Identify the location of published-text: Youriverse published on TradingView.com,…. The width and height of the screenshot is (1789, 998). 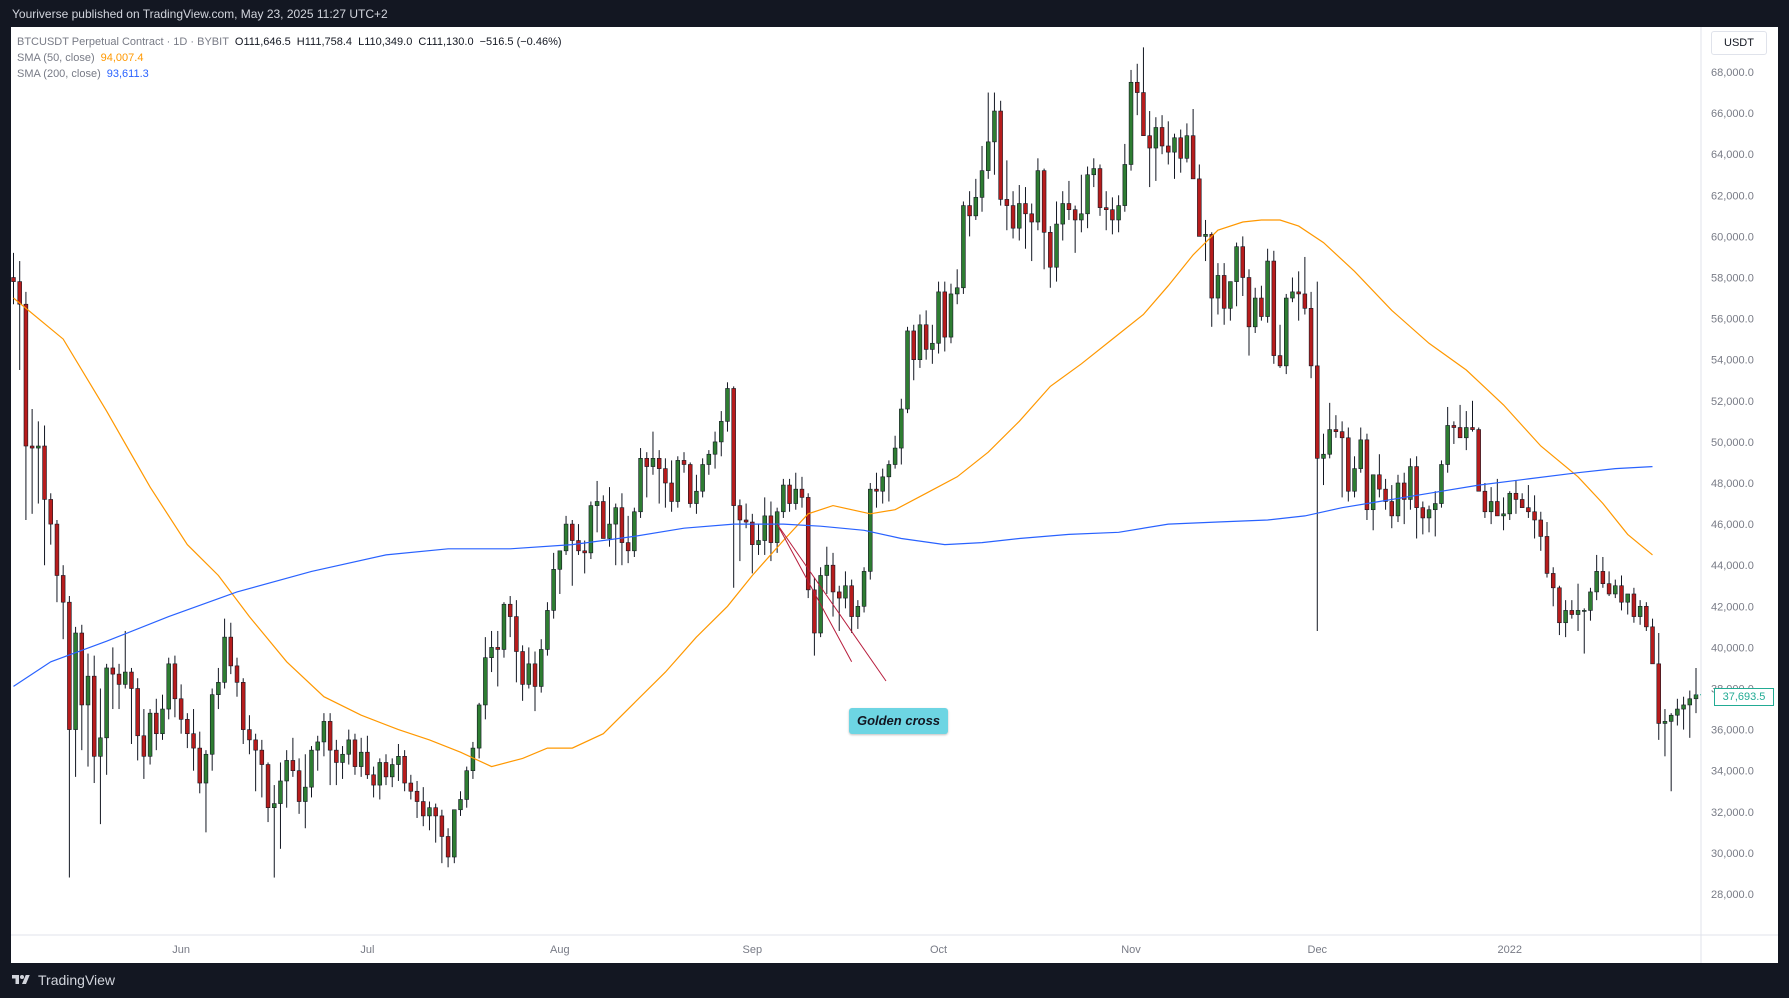
(200, 14).